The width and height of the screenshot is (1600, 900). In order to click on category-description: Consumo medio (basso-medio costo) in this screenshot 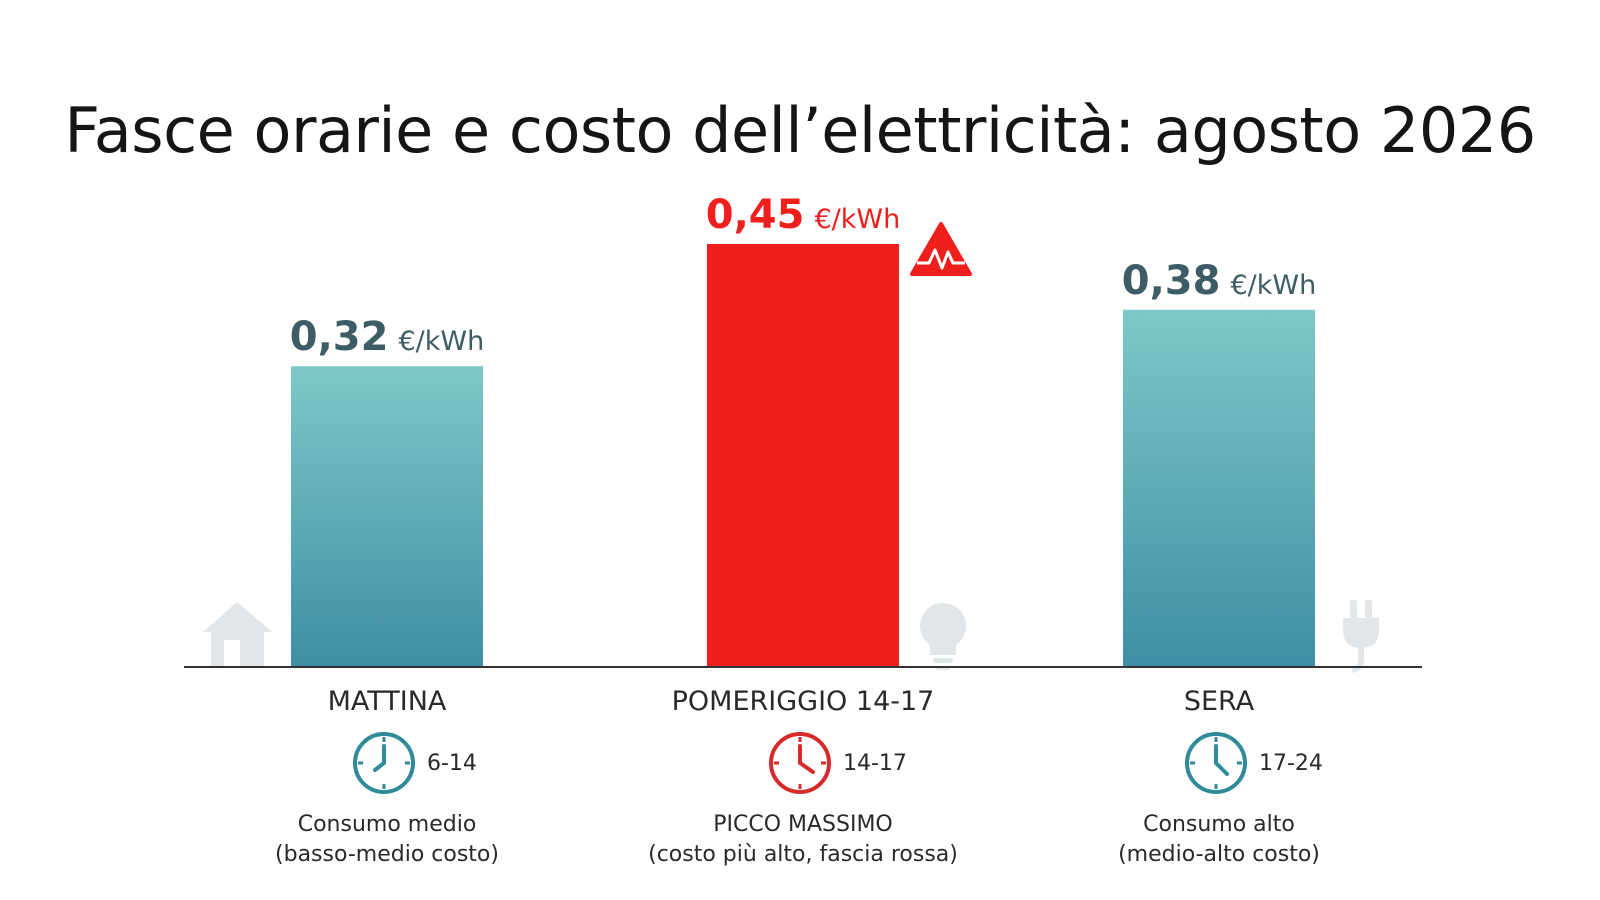, I will do `click(387, 840)`.